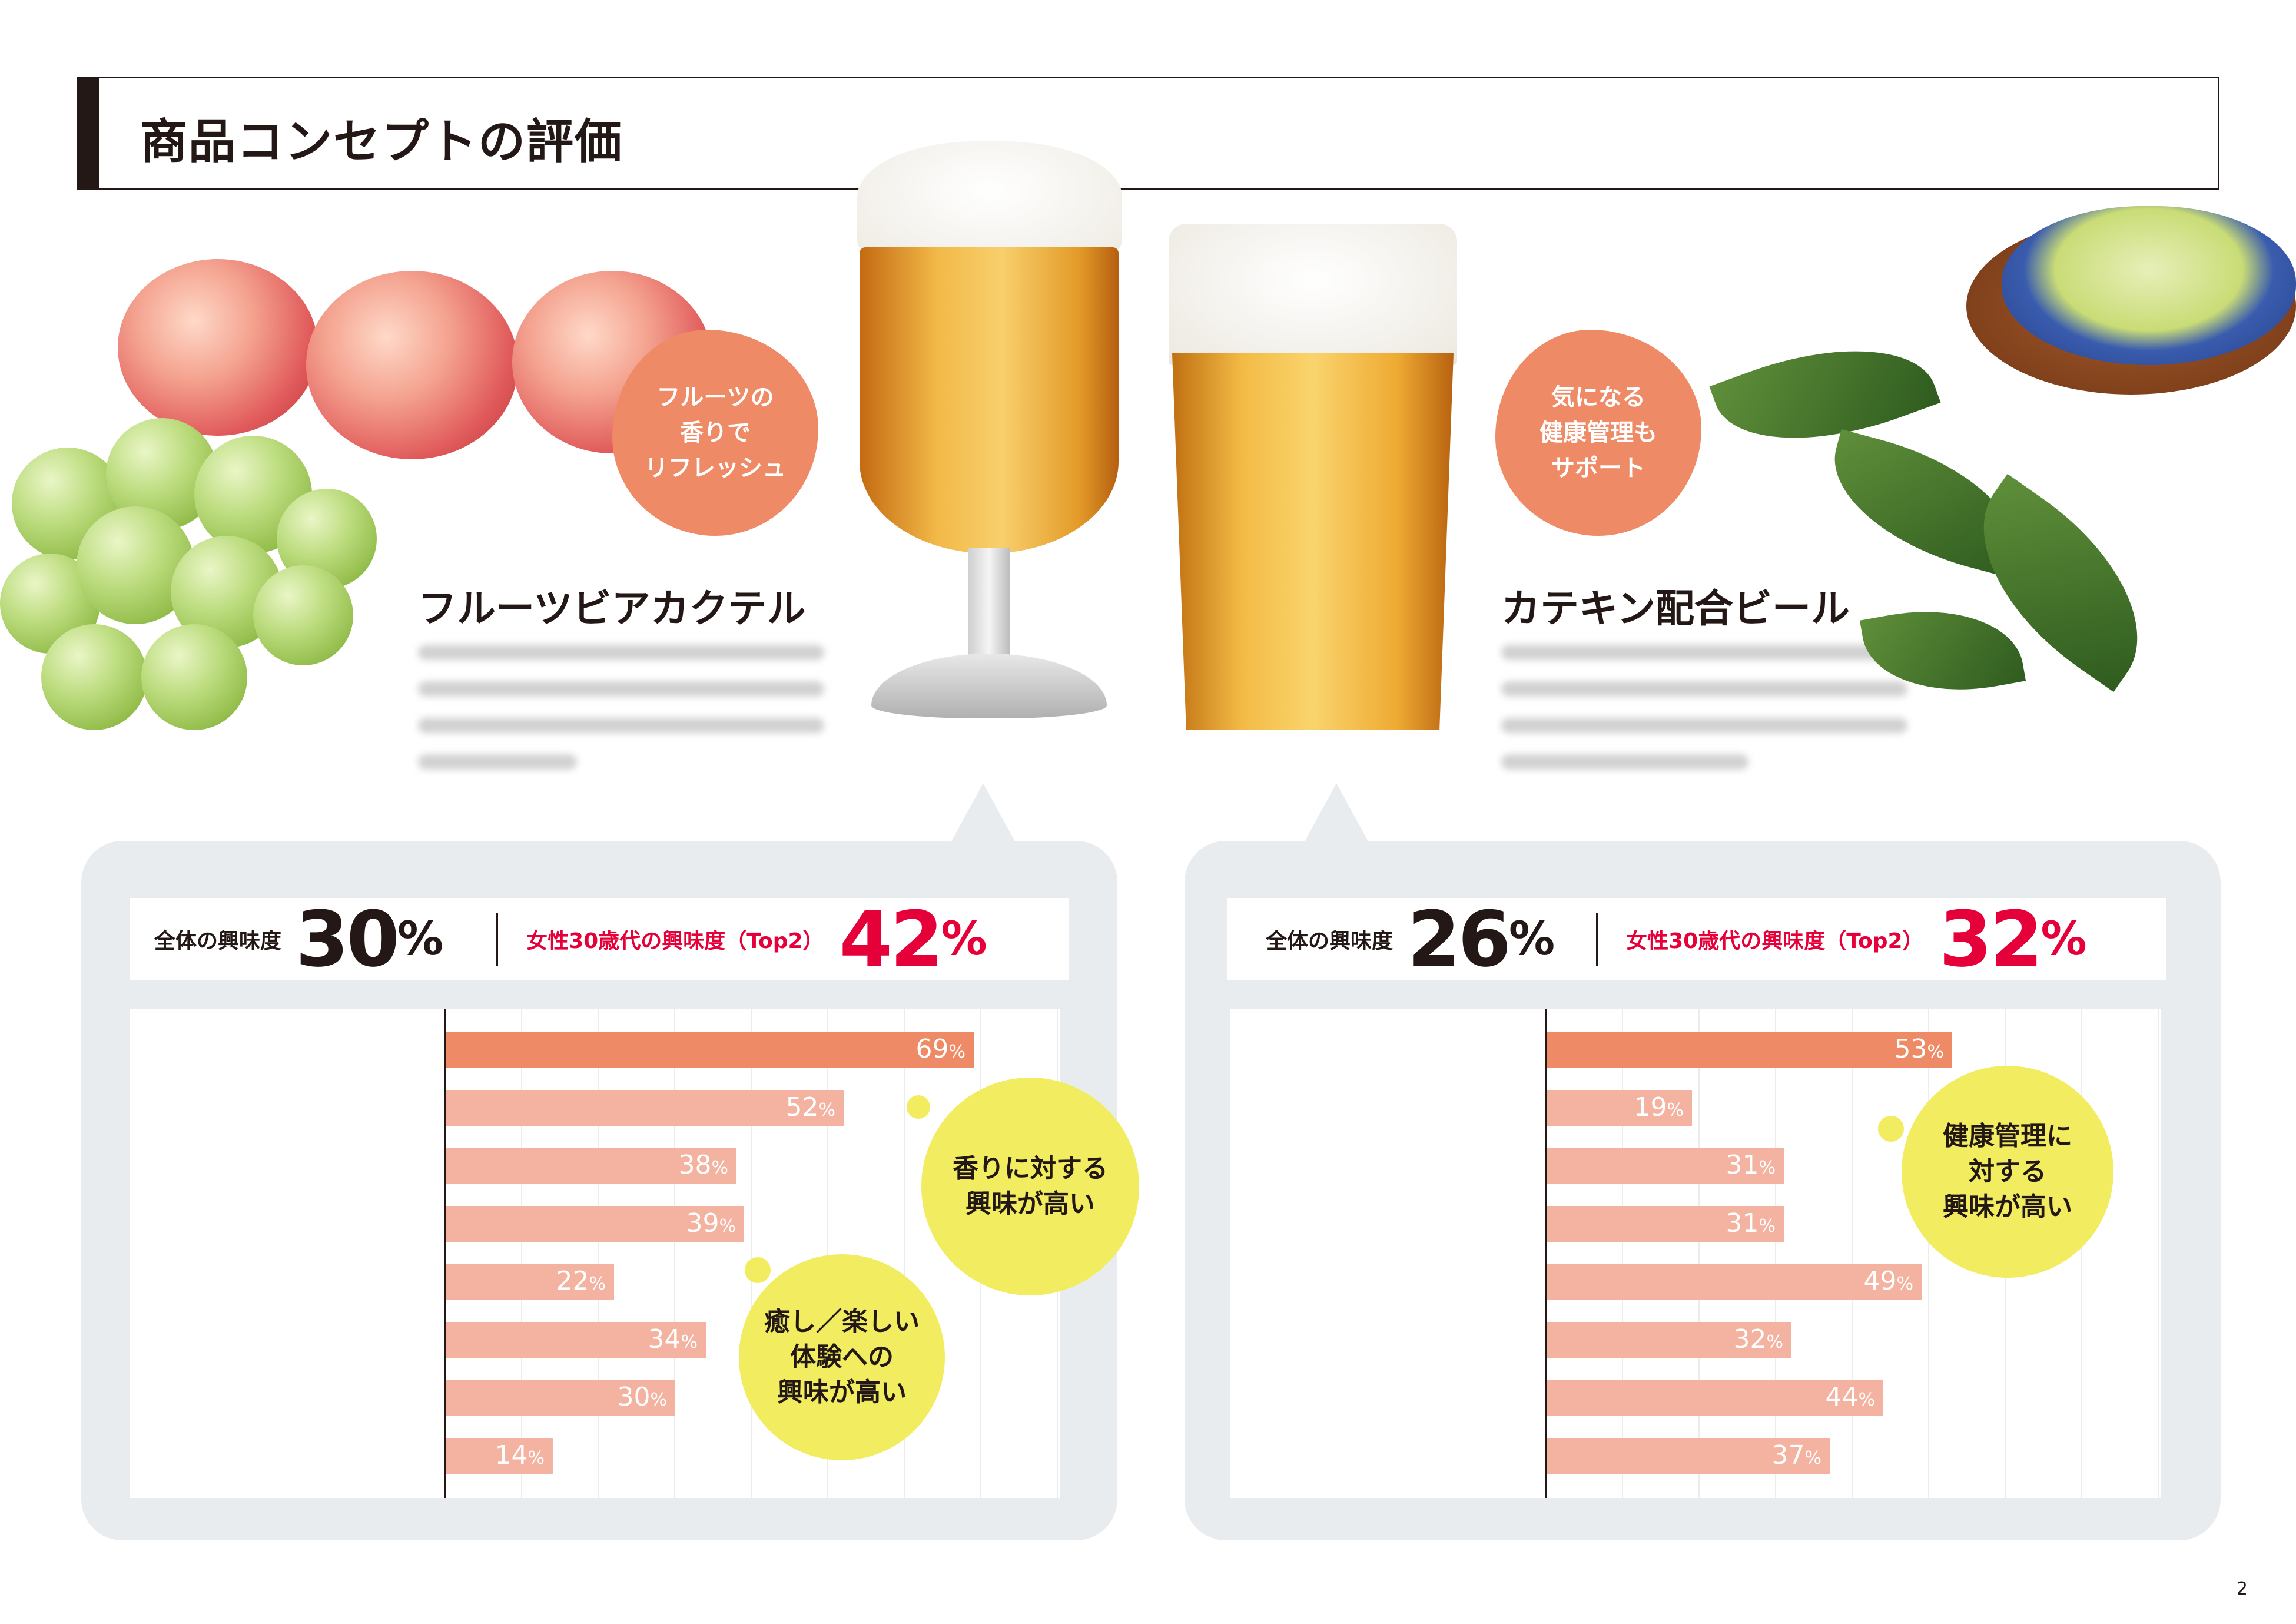 The height and width of the screenshot is (1624, 2296). I want to click on product-name: カテキン配合ビール, so click(1675, 608).